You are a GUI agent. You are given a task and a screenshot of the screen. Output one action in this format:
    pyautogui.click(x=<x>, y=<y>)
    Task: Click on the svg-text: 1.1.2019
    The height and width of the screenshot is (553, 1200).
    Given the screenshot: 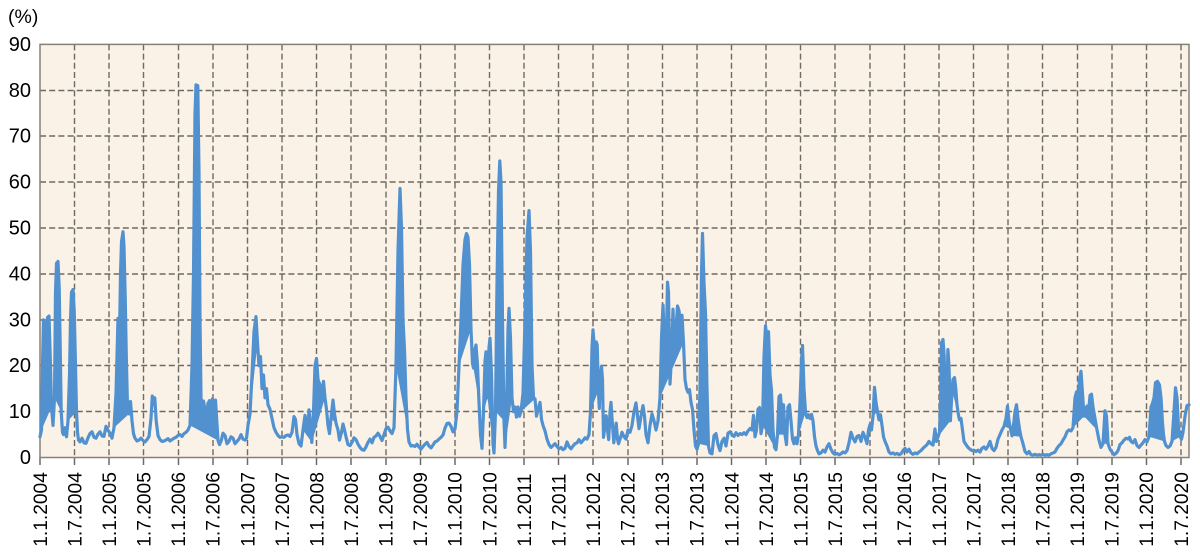 What is the action you would take?
    pyautogui.click(x=1078, y=509)
    